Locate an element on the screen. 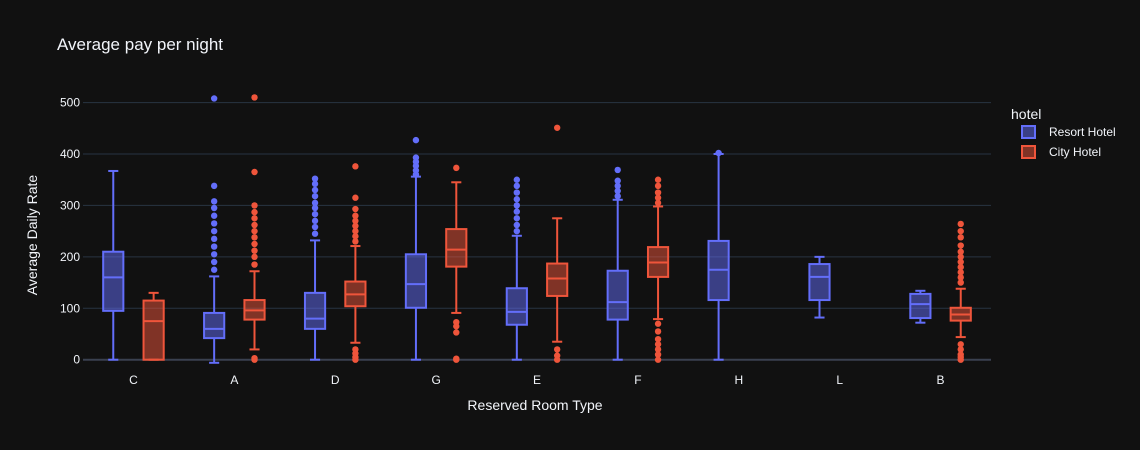 The height and width of the screenshot is (450, 1140). x-tick-label: G is located at coordinates (435, 380).